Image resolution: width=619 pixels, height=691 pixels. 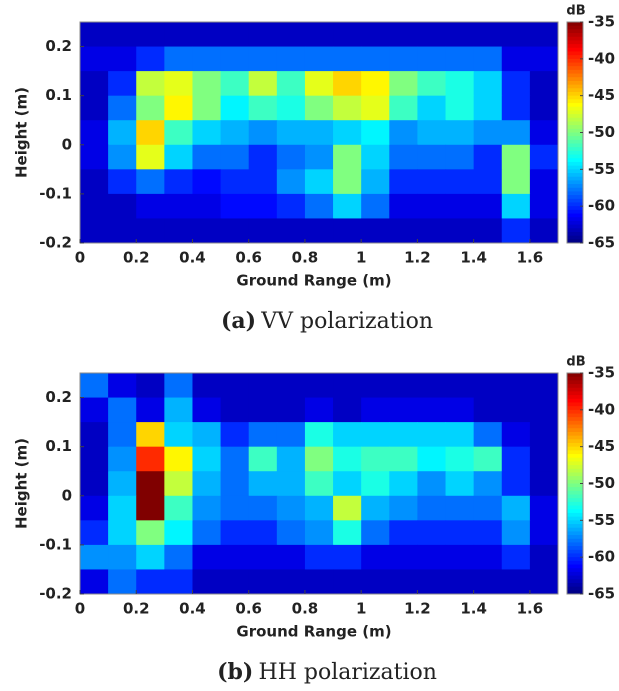 I want to click on x-tick-label: 1.4, so click(x=473, y=609).